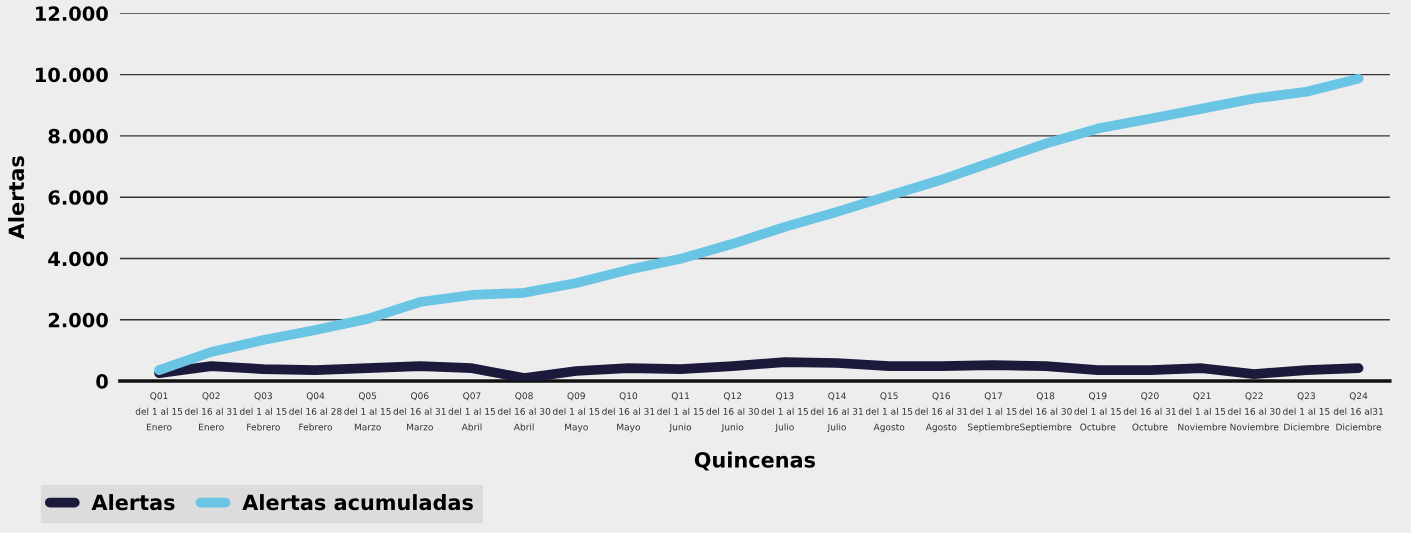  What do you see at coordinates (732, 412) in the screenshot?
I see `x-tick-label: Q12 del 16 al 30 Junio` at bounding box center [732, 412].